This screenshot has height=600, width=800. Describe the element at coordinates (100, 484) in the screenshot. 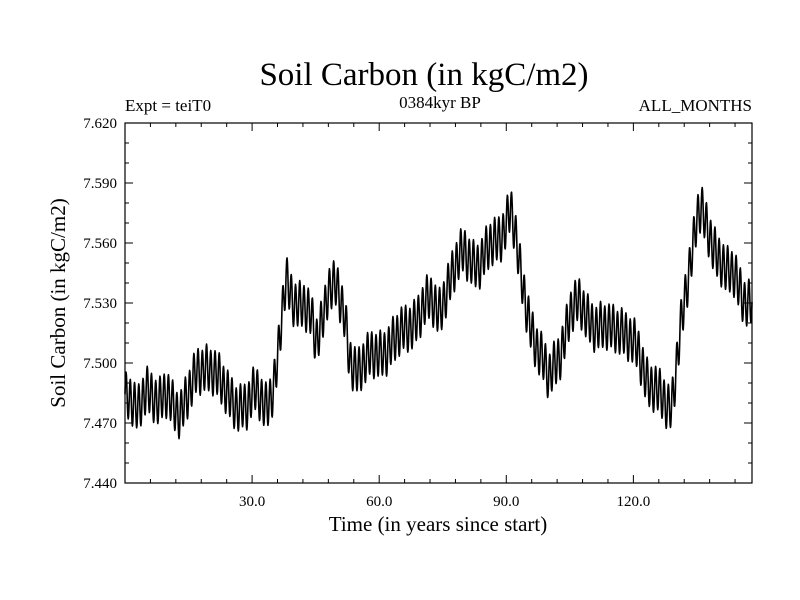

I see `y-tick-label: 7.440` at that location.